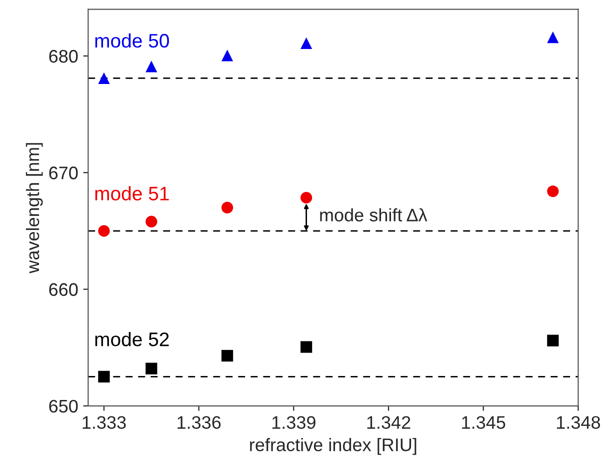 The height and width of the screenshot is (466, 608). What do you see at coordinates (578, 422) in the screenshot?
I see `x-tick-label: 1.348` at bounding box center [578, 422].